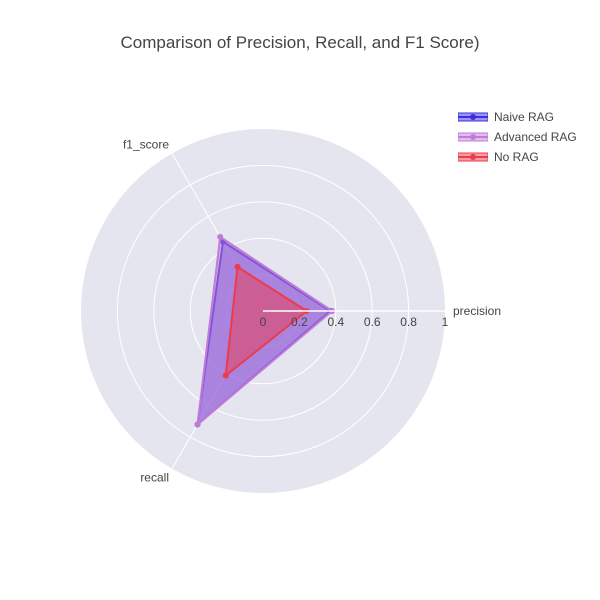 This screenshot has height=600, width=600. Describe the element at coordinates (524, 117) in the screenshot. I see `legend-label: Naive RAG` at that location.